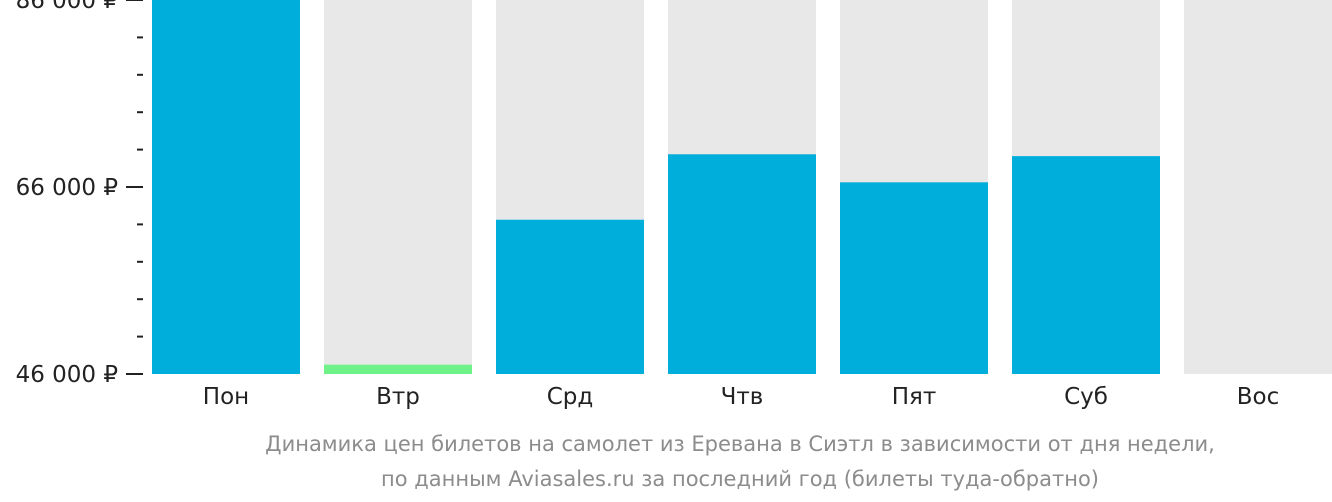 The height and width of the screenshot is (502, 1332). I want to click on y-tick-label: 66 000 ₽, so click(67, 188).